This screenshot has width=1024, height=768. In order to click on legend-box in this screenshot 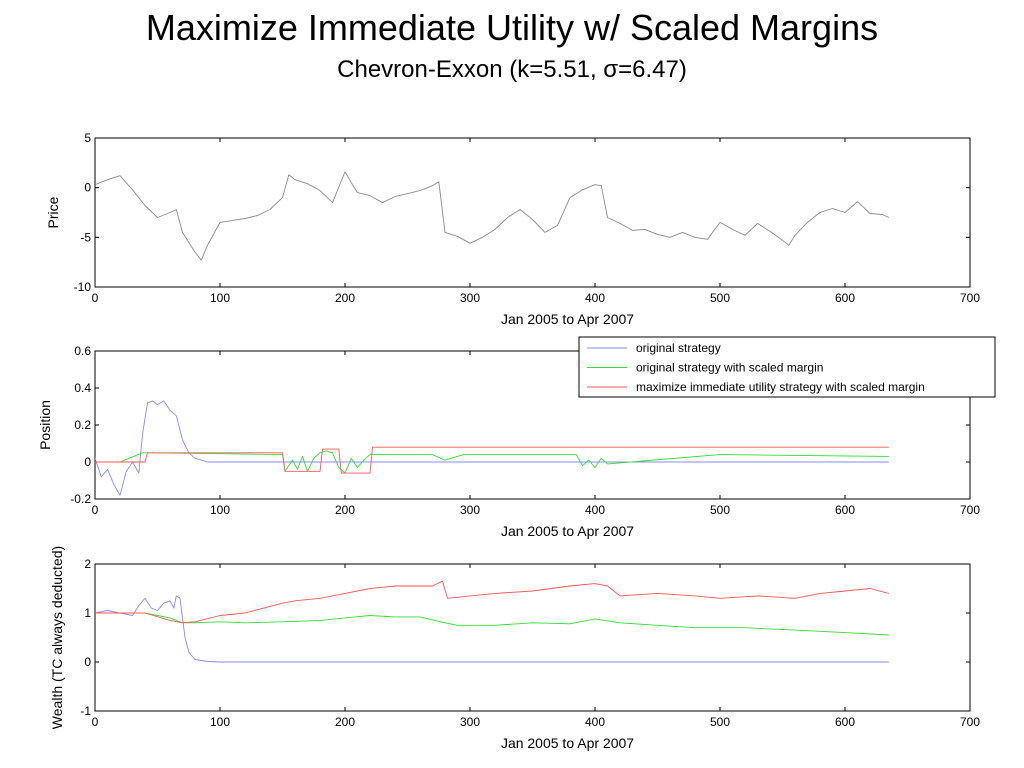, I will do `click(787, 367)`.